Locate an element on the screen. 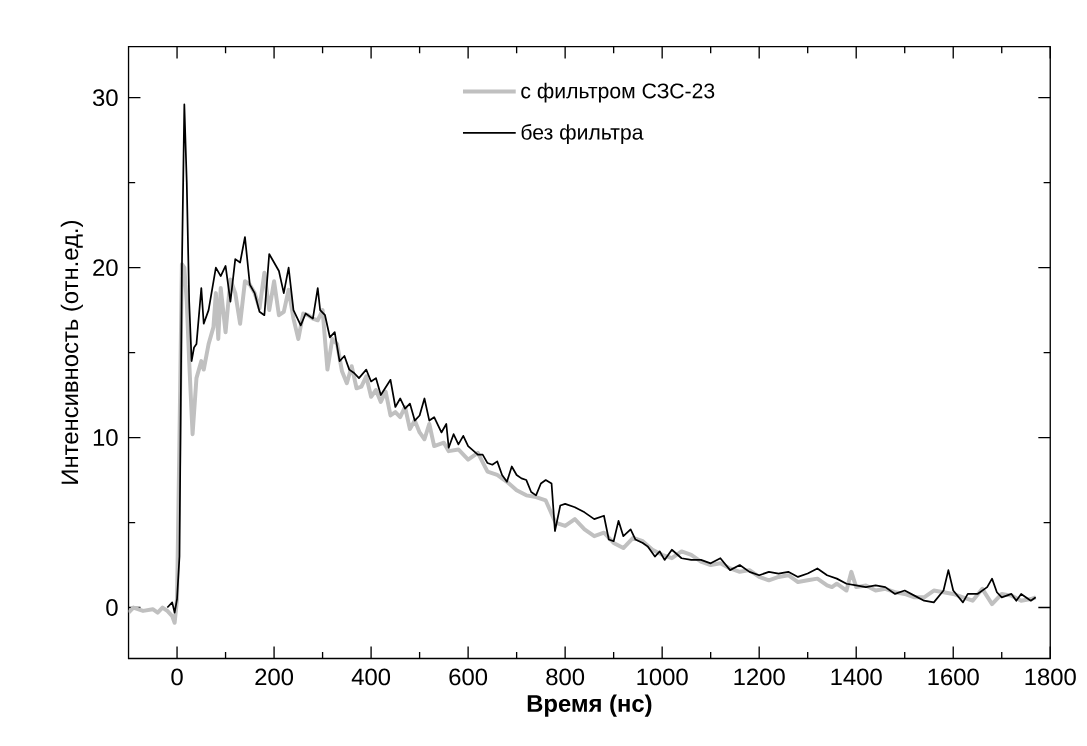  x-tick-label: 600 is located at coordinates (468, 677).